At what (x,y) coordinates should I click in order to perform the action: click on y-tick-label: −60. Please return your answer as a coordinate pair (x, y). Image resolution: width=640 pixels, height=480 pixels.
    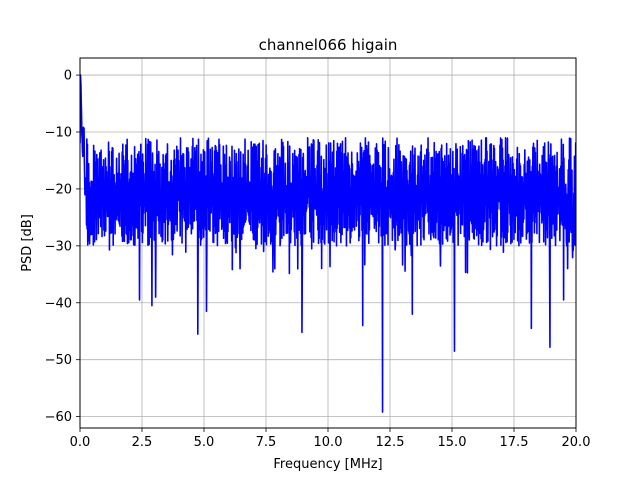
    Looking at the image, I should click on (58, 417).